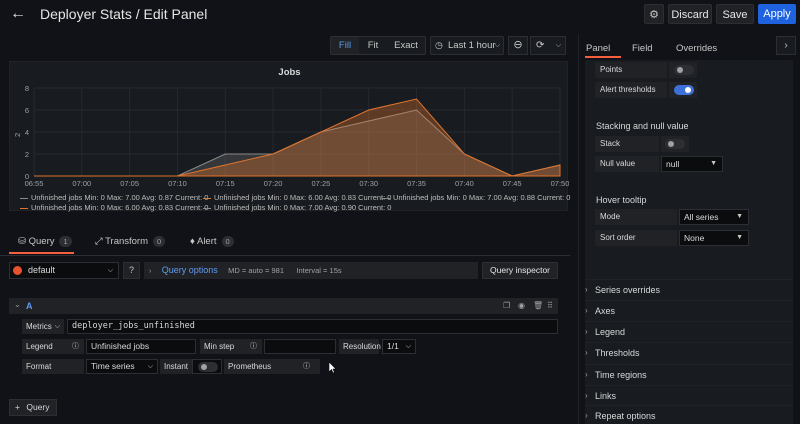  Describe the element at coordinates (714, 217) in the screenshot. I see `mode-select: All series ▼` at that location.